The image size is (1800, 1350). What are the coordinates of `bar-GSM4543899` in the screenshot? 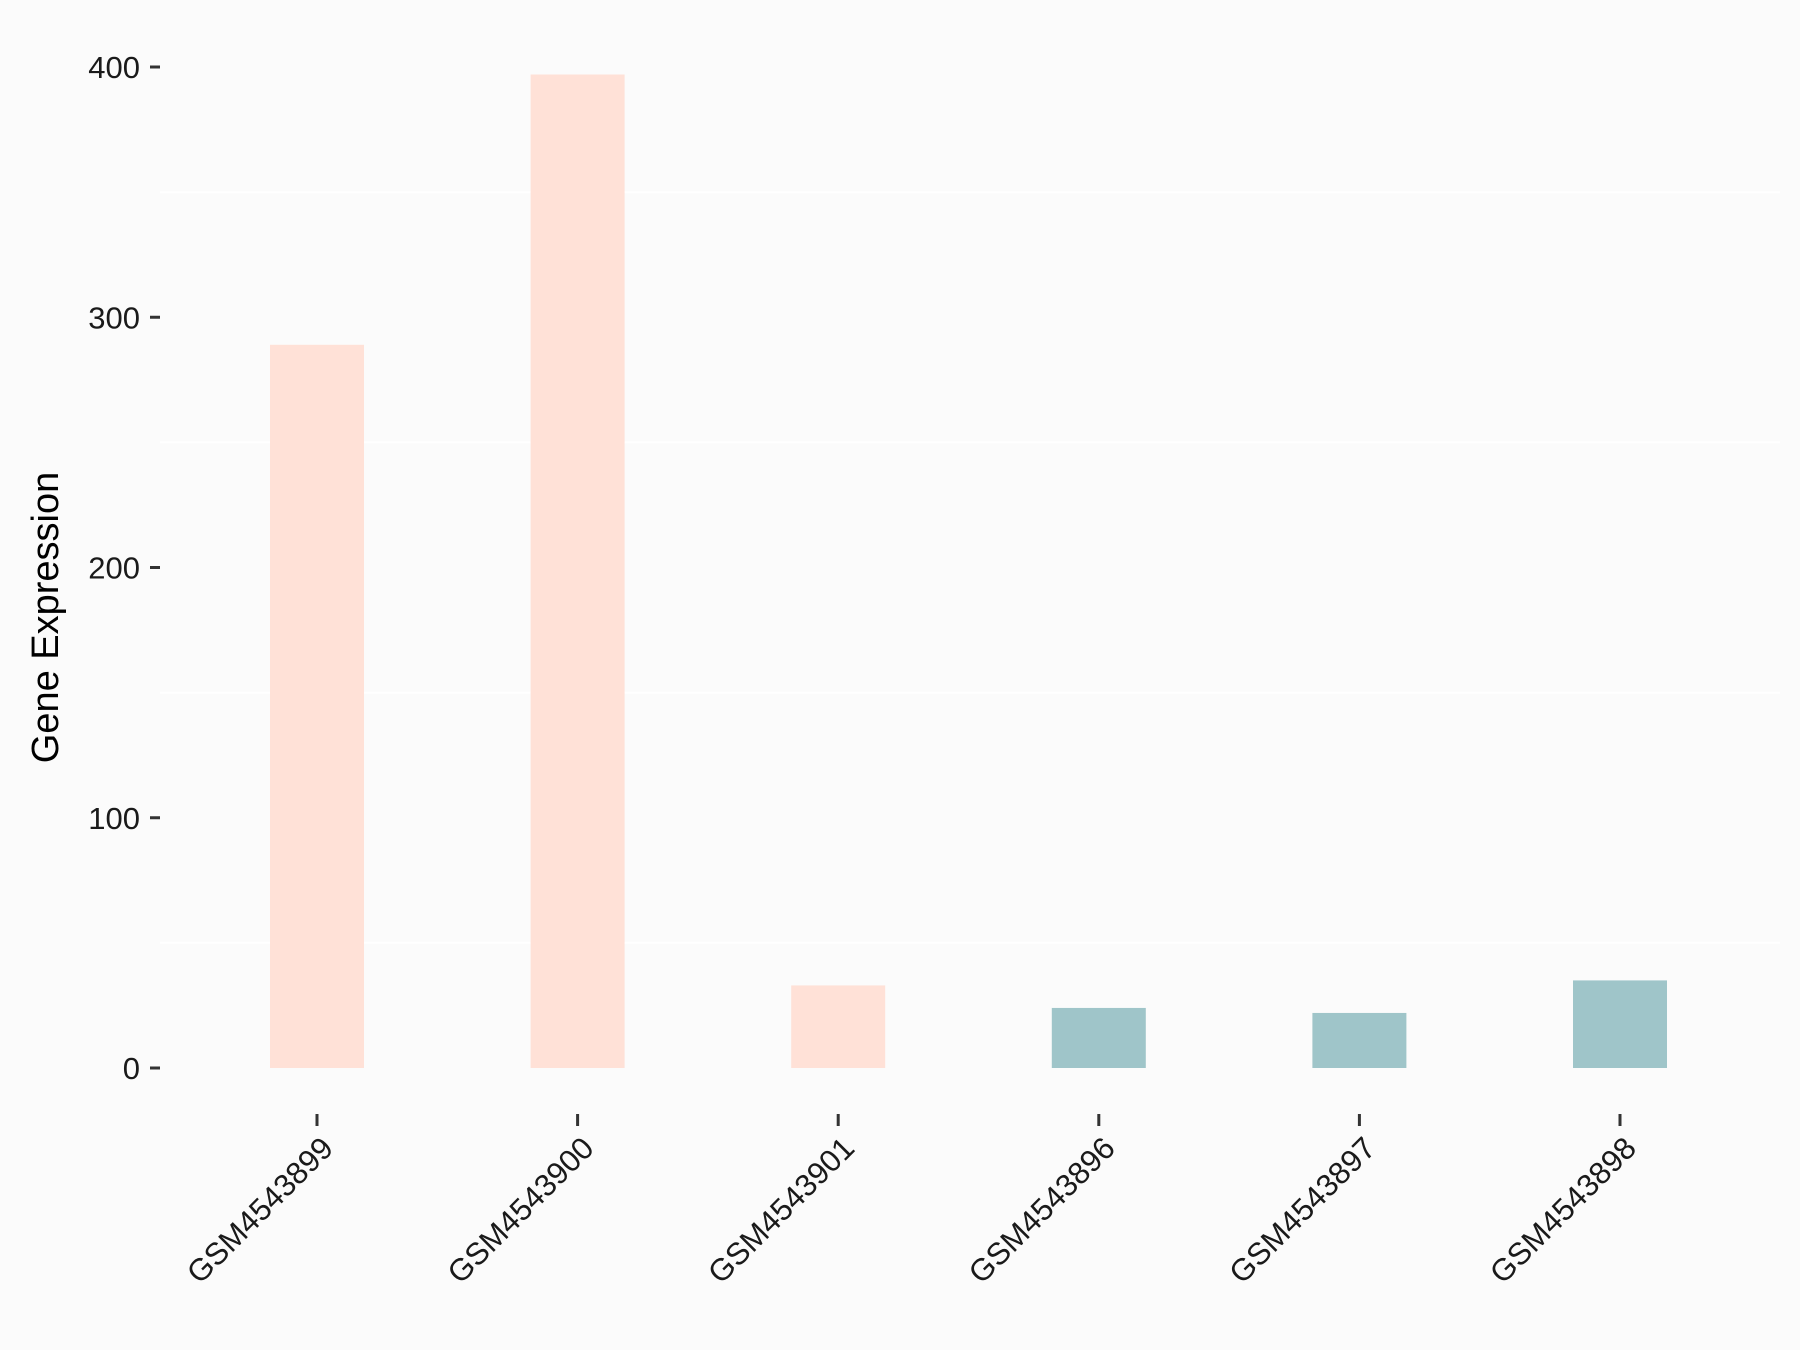 It's located at (317, 706).